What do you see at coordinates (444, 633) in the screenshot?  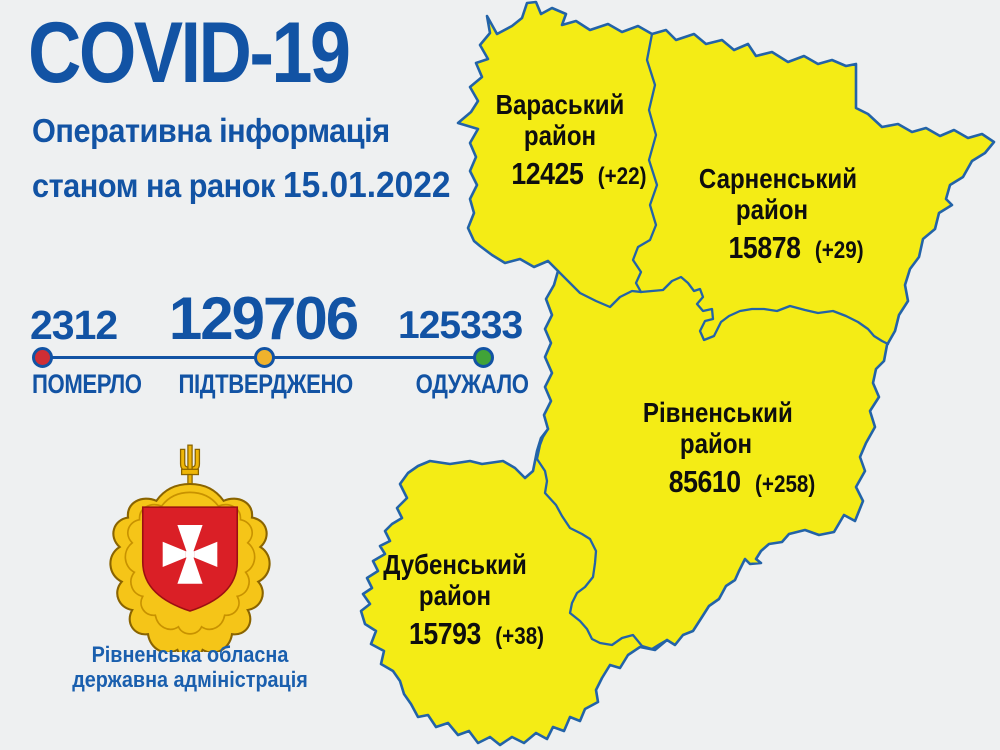 I see `district-value: 15793` at bounding box center [444, 633].